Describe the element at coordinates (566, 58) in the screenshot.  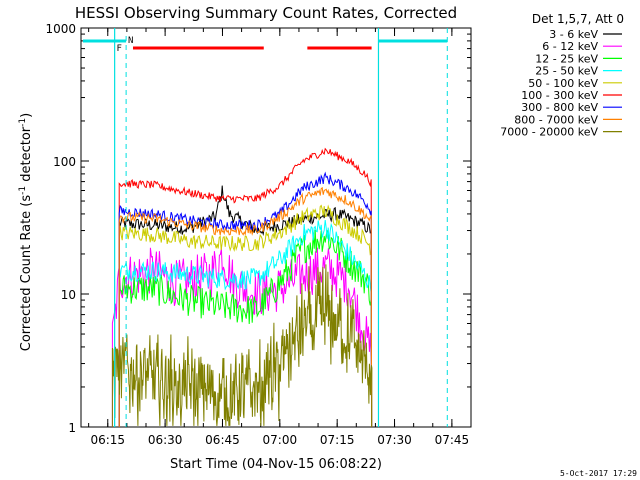
I see `legend-entry-label: 12 - 25 keV` at that location.